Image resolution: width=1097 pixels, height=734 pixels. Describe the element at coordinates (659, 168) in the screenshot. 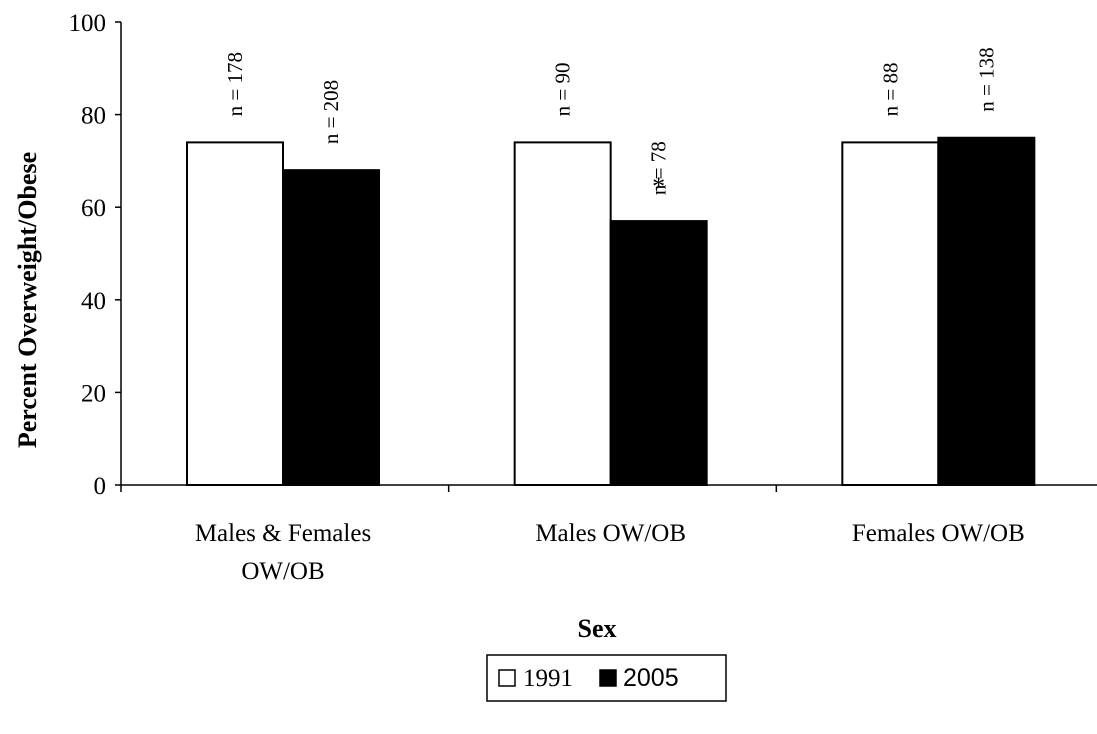

I see `n-label: n = 78` at that location.